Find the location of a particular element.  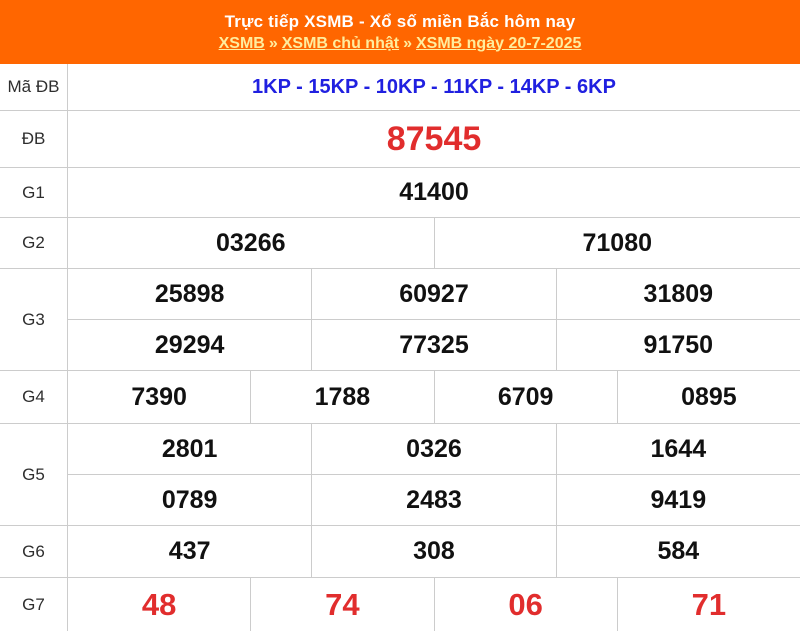

prize-value: 308 is located at coordinates (433, 551).